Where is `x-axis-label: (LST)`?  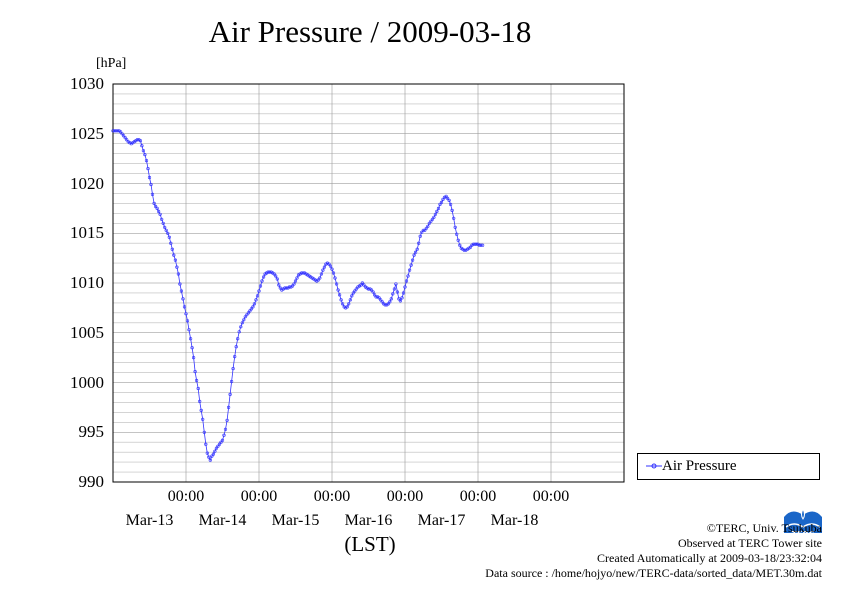
x-axis-label: (LST) is located at coordinates (370, 544).